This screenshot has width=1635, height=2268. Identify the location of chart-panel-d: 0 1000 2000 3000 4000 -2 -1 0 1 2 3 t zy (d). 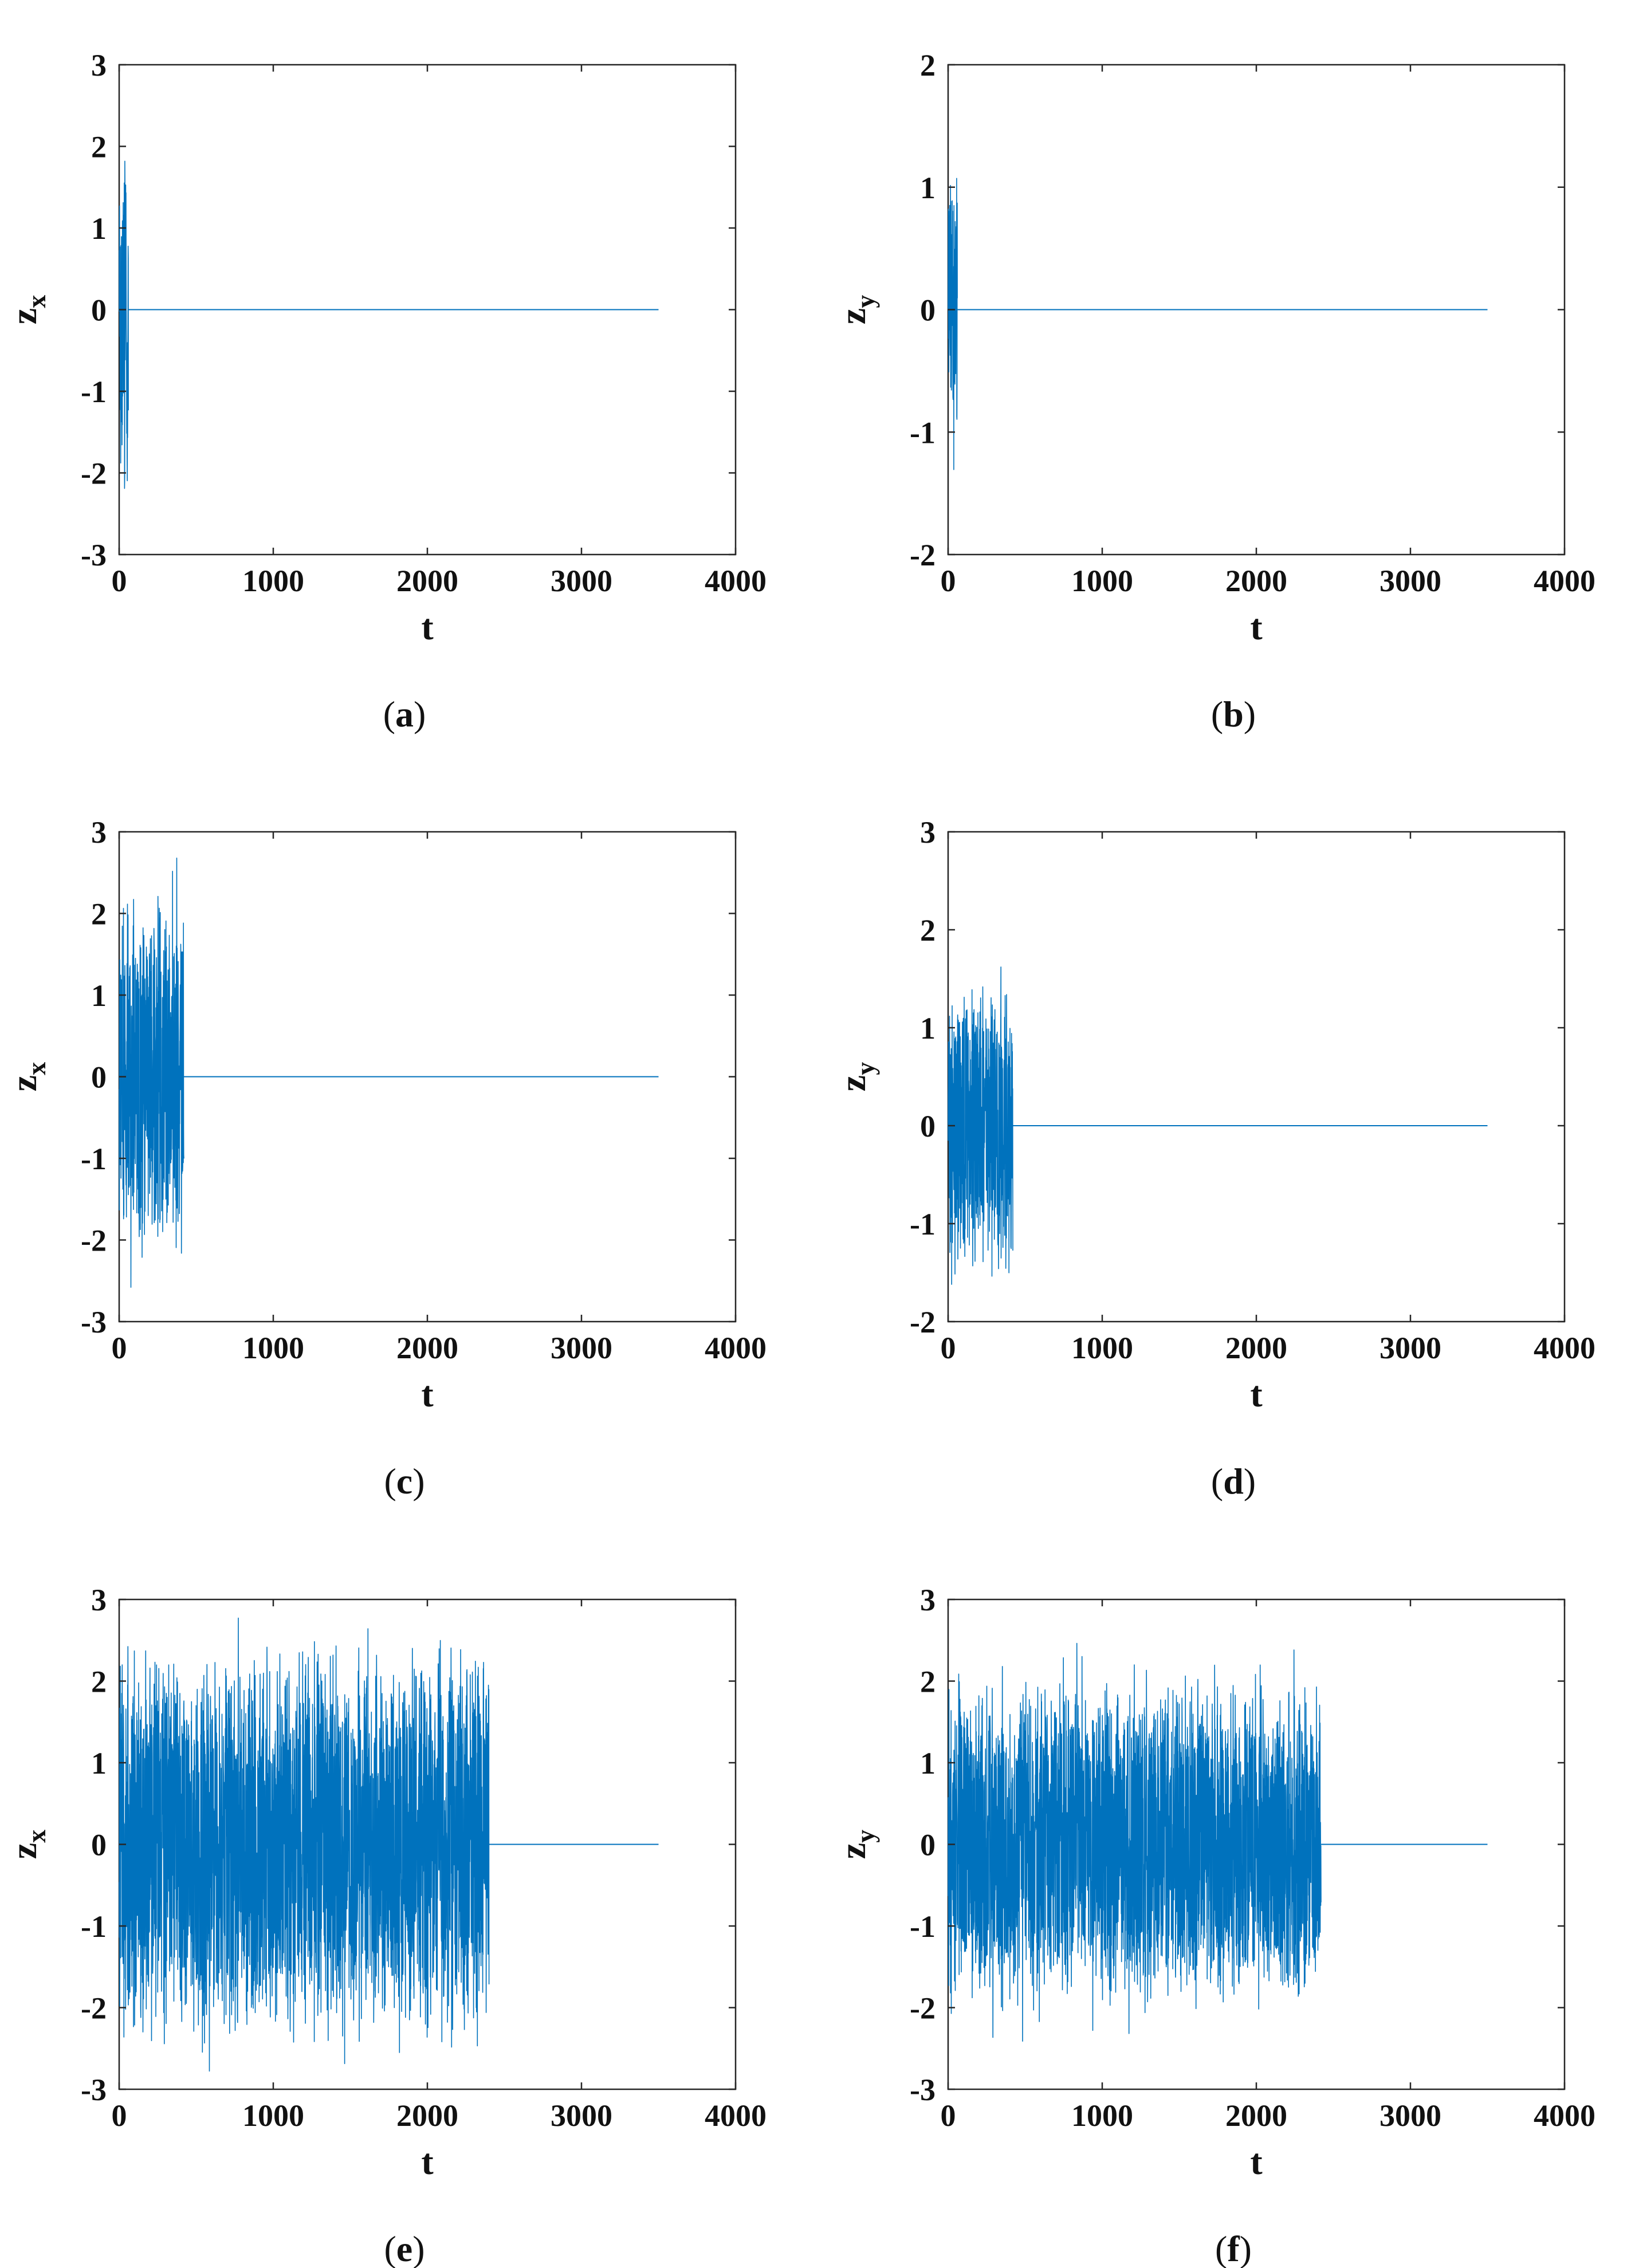
(1214, 1158).